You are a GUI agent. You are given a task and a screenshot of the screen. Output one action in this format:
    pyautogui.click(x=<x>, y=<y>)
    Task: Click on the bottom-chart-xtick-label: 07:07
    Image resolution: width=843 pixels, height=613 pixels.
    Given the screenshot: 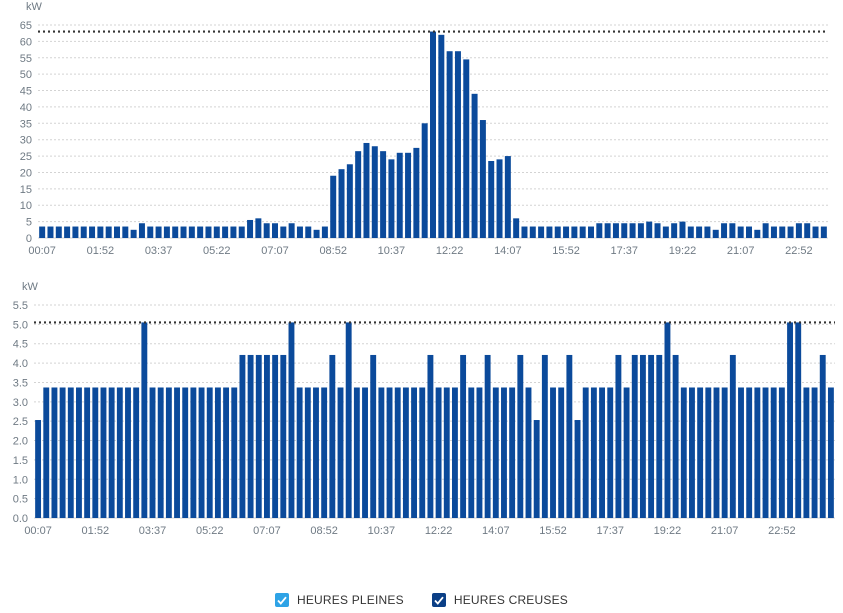 What is the action you would take?
    pyautogui.click(x=267, y=531)
    